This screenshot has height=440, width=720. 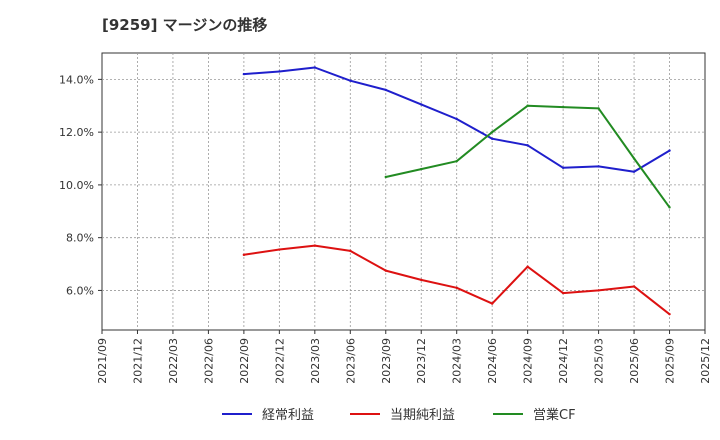 I want to click on y-tick-label: 12.0%, so click(x=76, y=132).